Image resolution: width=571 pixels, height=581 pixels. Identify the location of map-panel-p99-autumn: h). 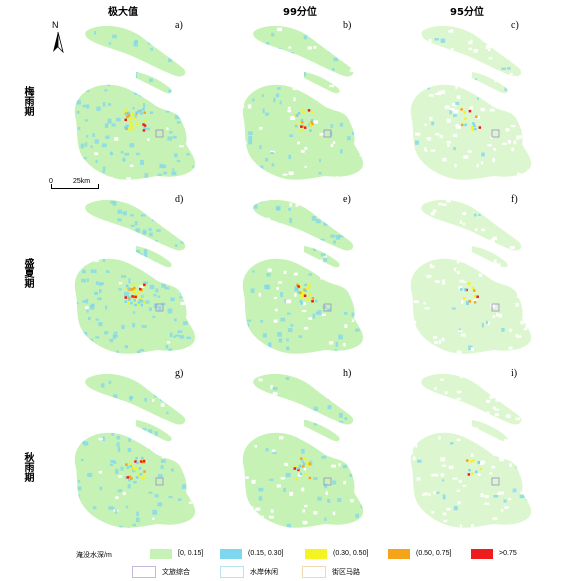
(301, 448).